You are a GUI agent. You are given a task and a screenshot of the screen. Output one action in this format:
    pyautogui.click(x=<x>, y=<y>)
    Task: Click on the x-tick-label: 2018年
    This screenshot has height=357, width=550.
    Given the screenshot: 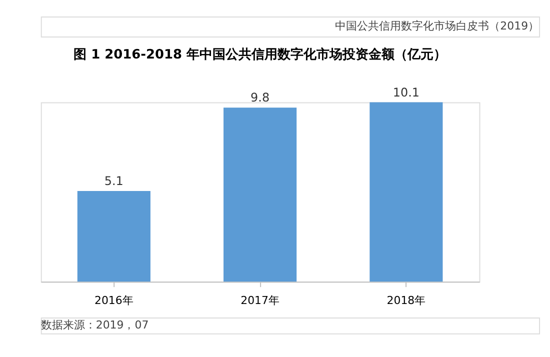 What is the action you would take?
    pyautogui.click(x=406, y=301)
    